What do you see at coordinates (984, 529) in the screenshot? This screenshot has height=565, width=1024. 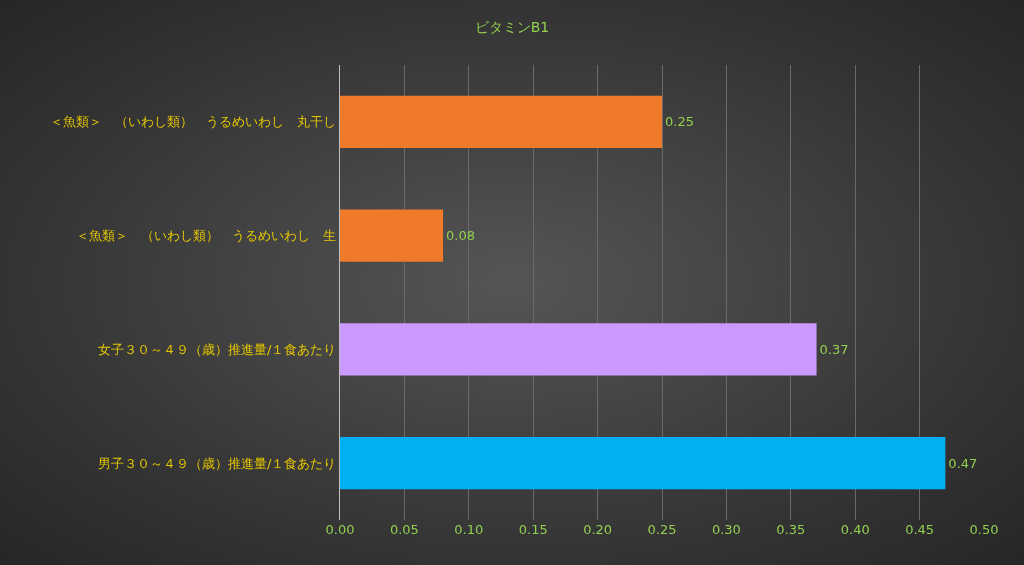 I see `x-tick-label: 0.50` at bounding box center [984, 529].